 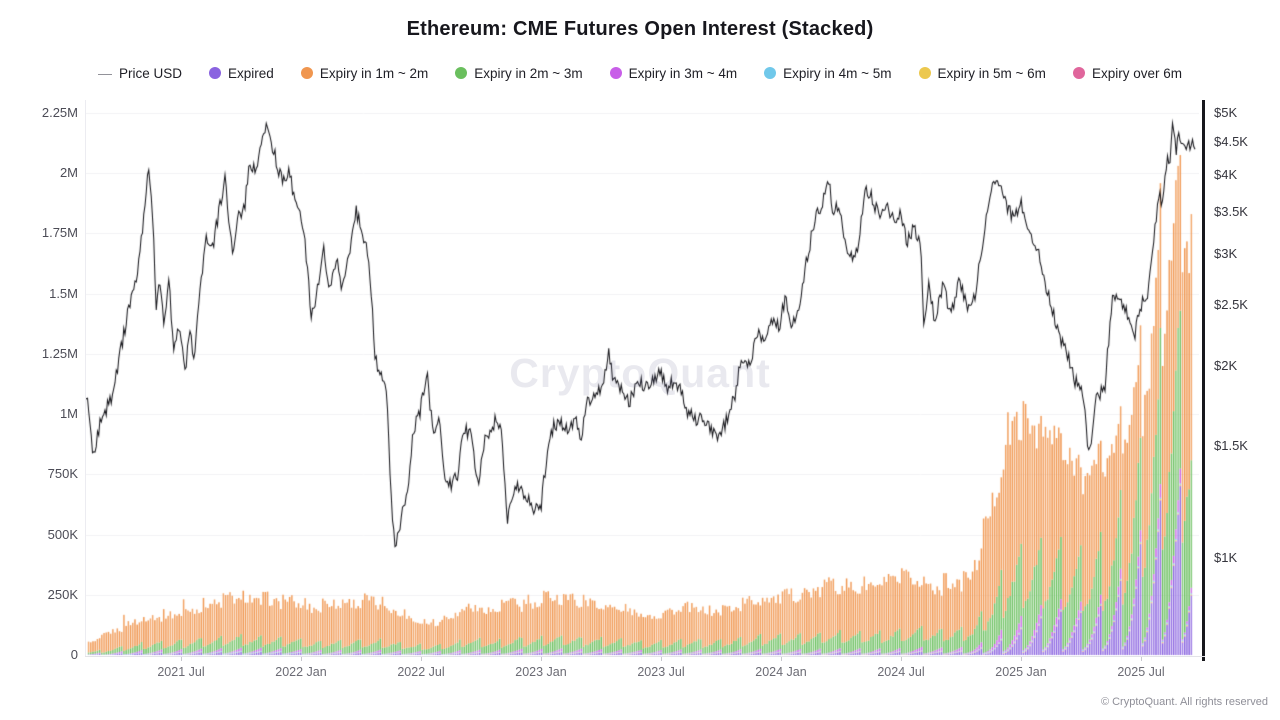 I want to click on x-axis-tick-label: 2024 Jul, so click(x=901, y=672).